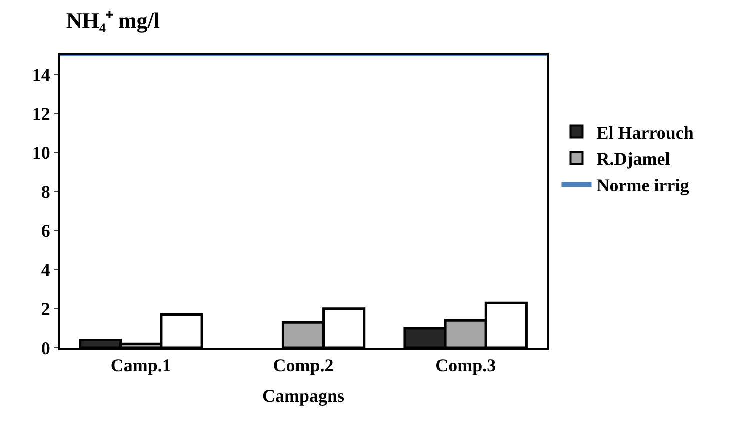 The height and width of the screenshot is (428, 737). Describe the element at coordinates (633, 159) in the screenshot. I see `legend-label: R.Djamel` at that location.